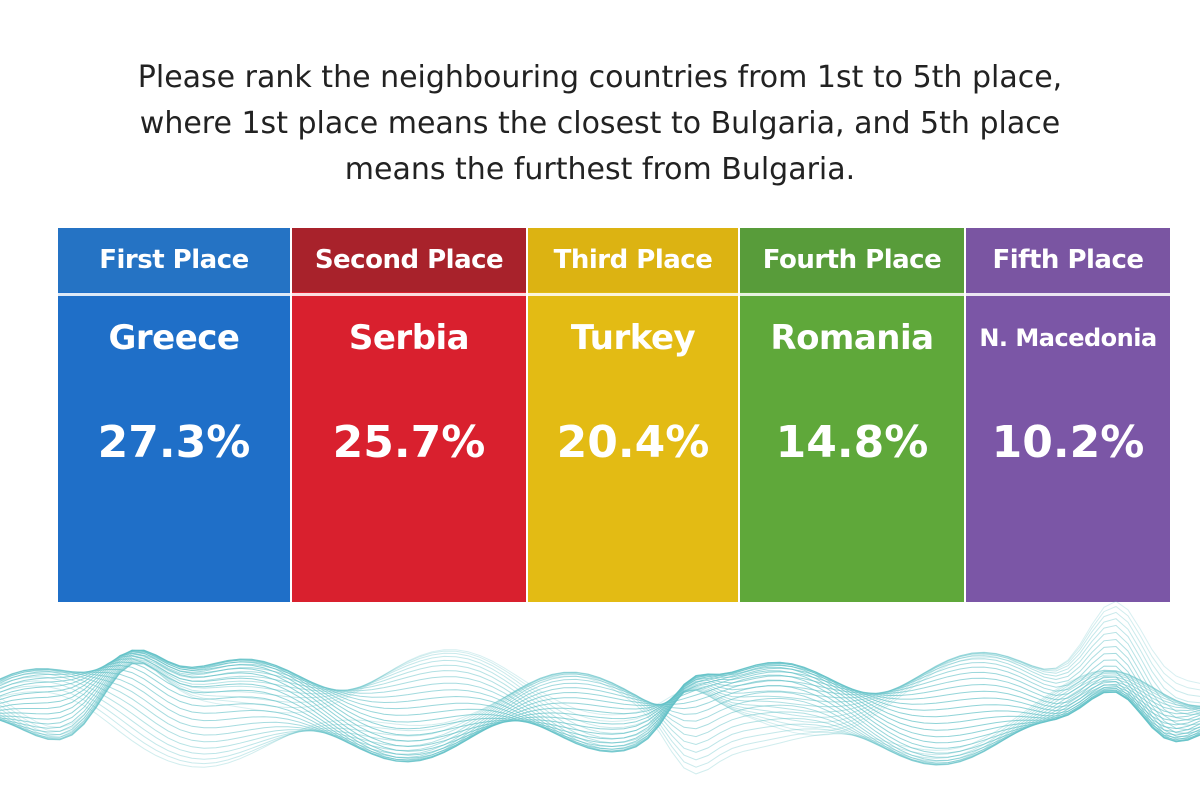 The image size is (1200, 800). I want to click on rank-label: Fourth Place, so click(852, 260).